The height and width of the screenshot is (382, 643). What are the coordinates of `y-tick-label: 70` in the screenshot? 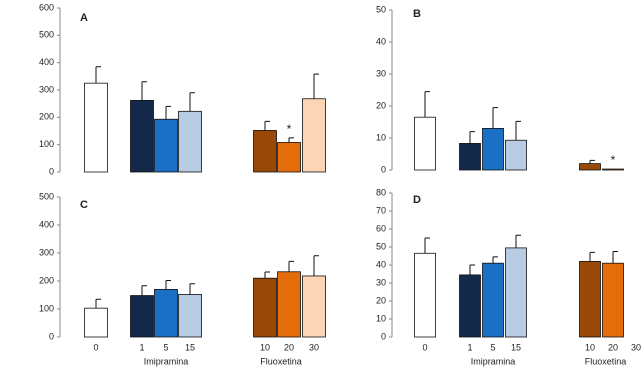 It's located at (381, 210).